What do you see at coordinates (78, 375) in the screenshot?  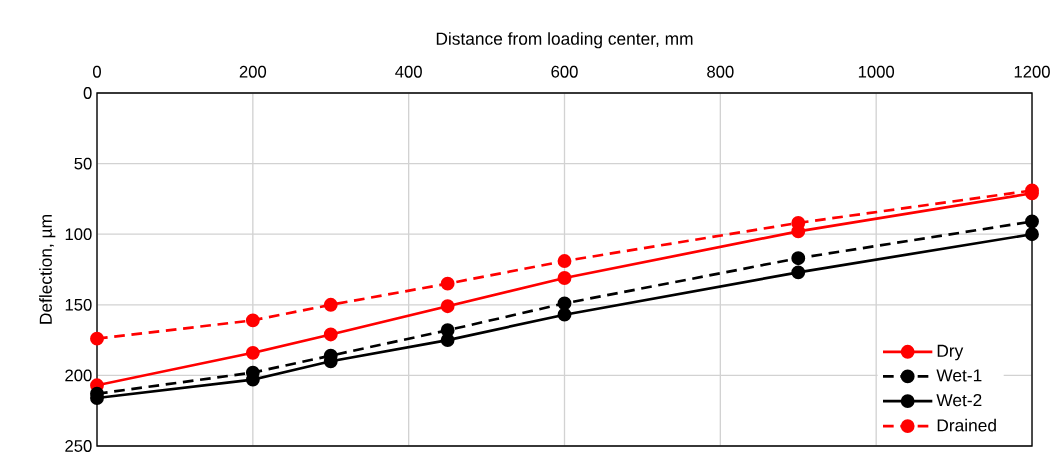 I see `y-tick-label: 200` at bounding box center [78, 375].